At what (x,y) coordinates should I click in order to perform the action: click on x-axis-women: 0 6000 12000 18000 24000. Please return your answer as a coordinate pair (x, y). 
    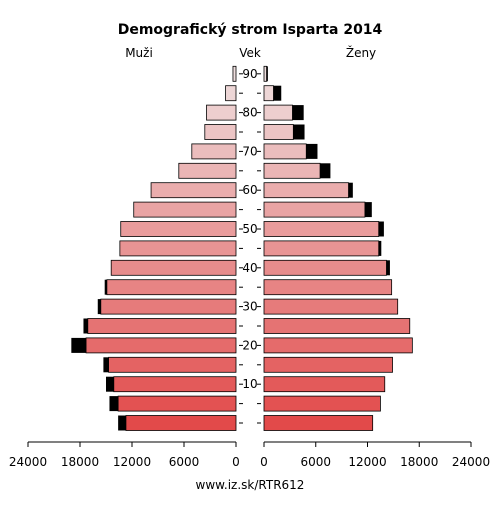
    Looking at the image, I should click on (375, 455).